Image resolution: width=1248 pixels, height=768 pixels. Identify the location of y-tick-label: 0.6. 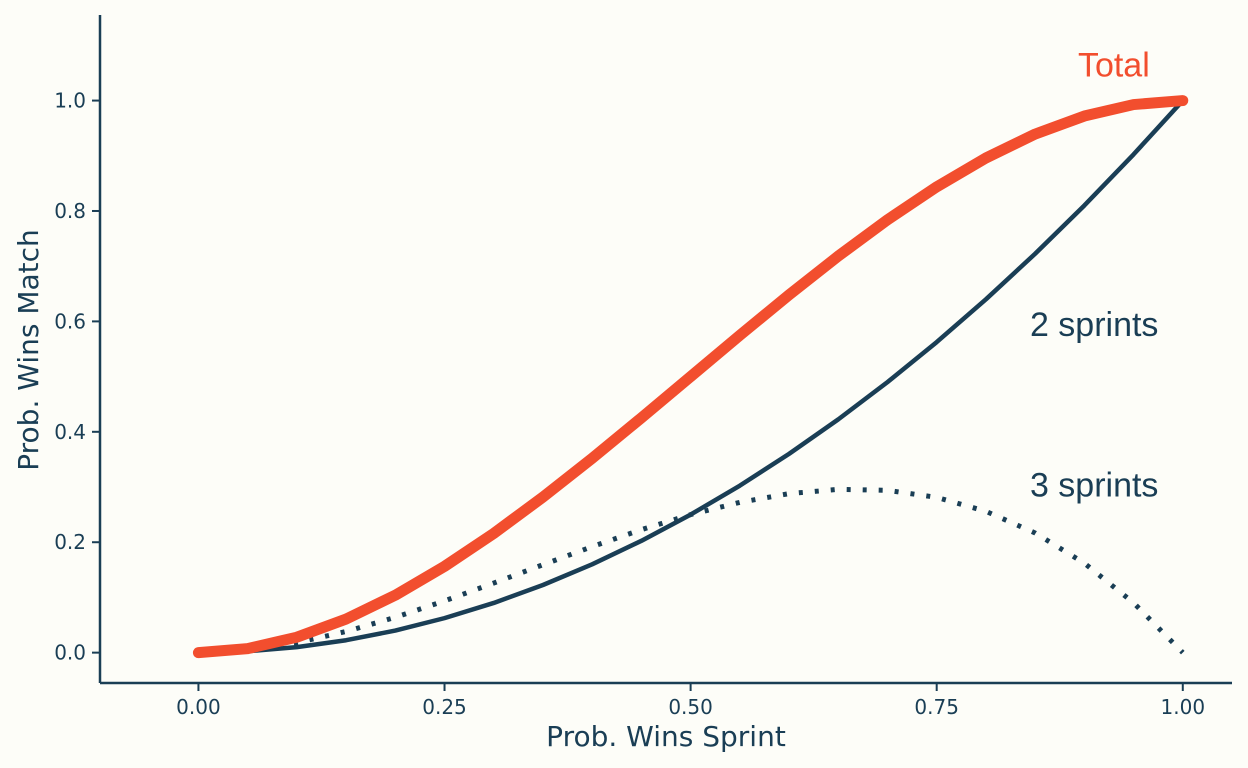
(70, 321).